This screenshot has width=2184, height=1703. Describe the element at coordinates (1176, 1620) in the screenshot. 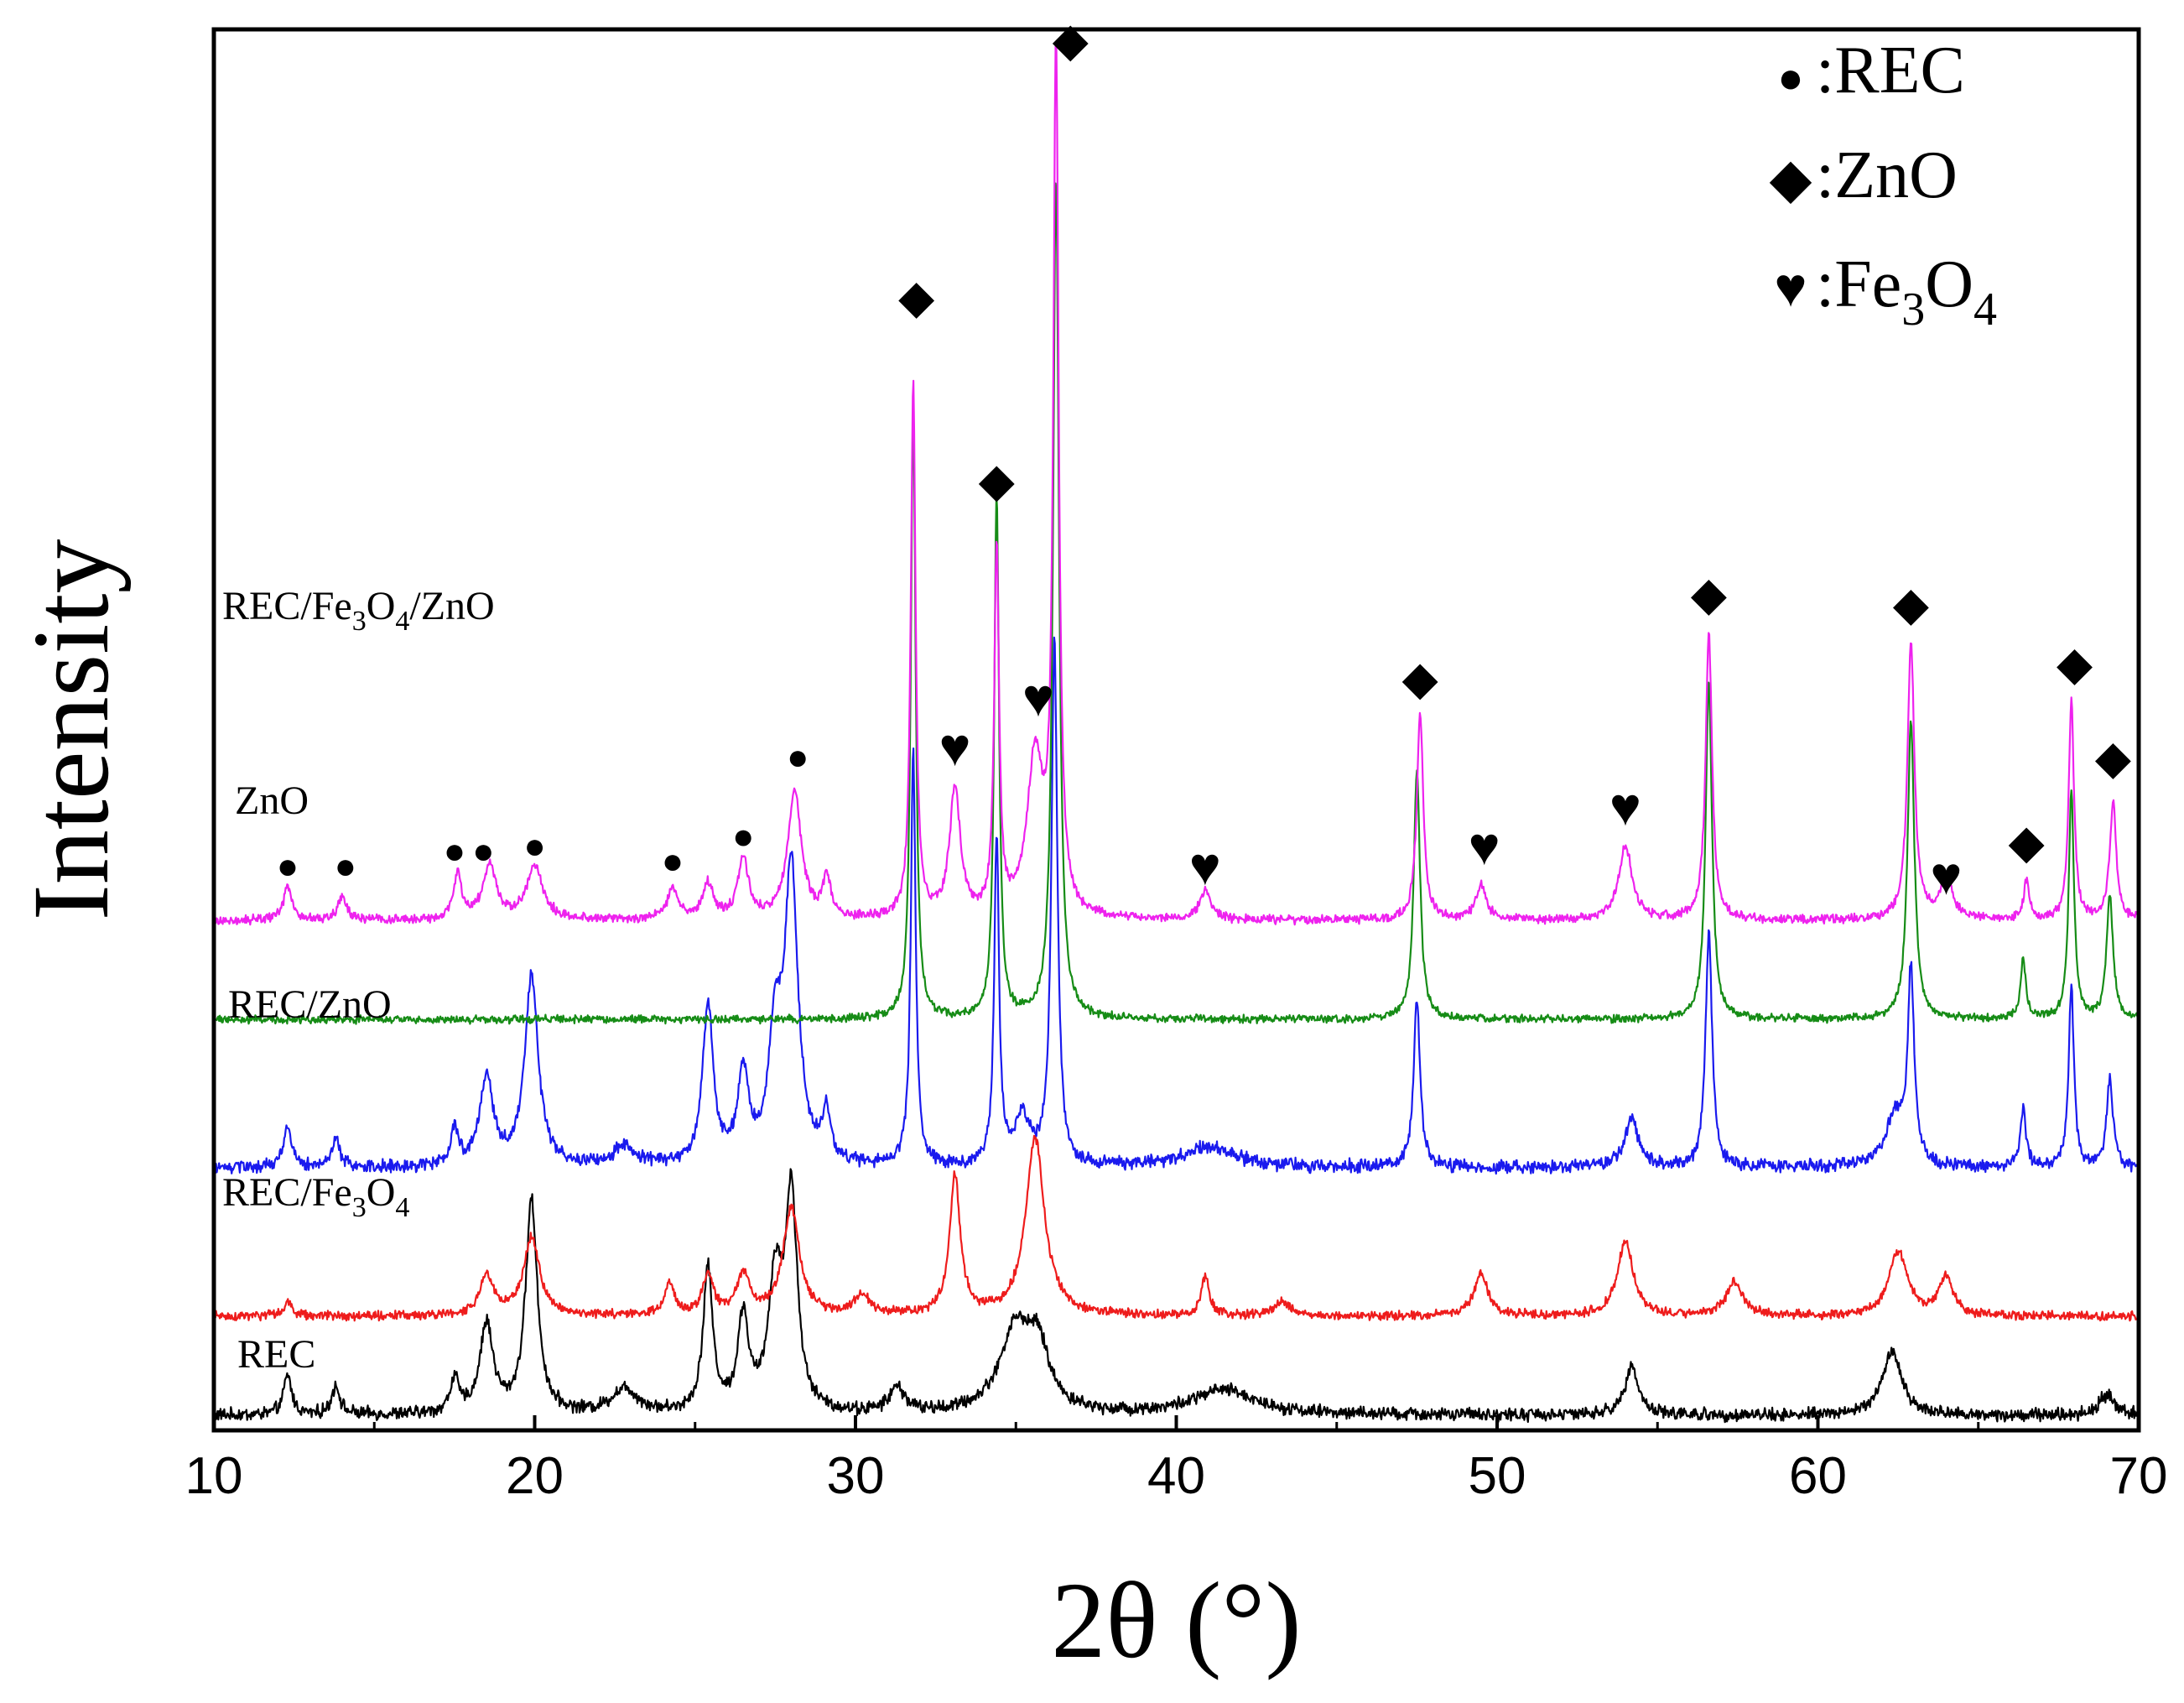

I see `x-axis-label: 2θ (°)` at that location.